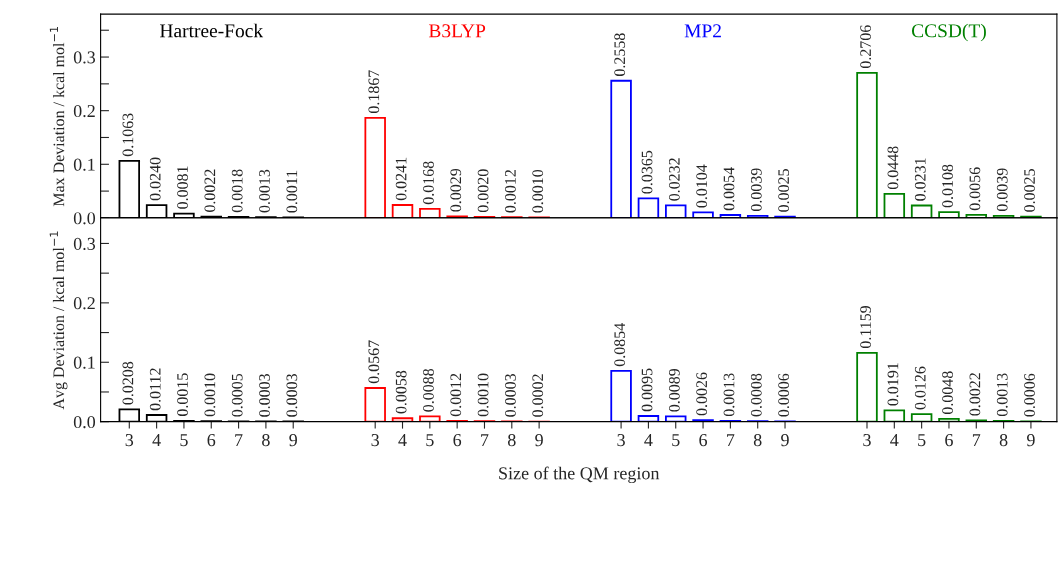 The width and height of the screenshot is (1059, 566). Describe the element at coordinates (457, 31) in the screenshot. I see `text: B3LYP` at that location.